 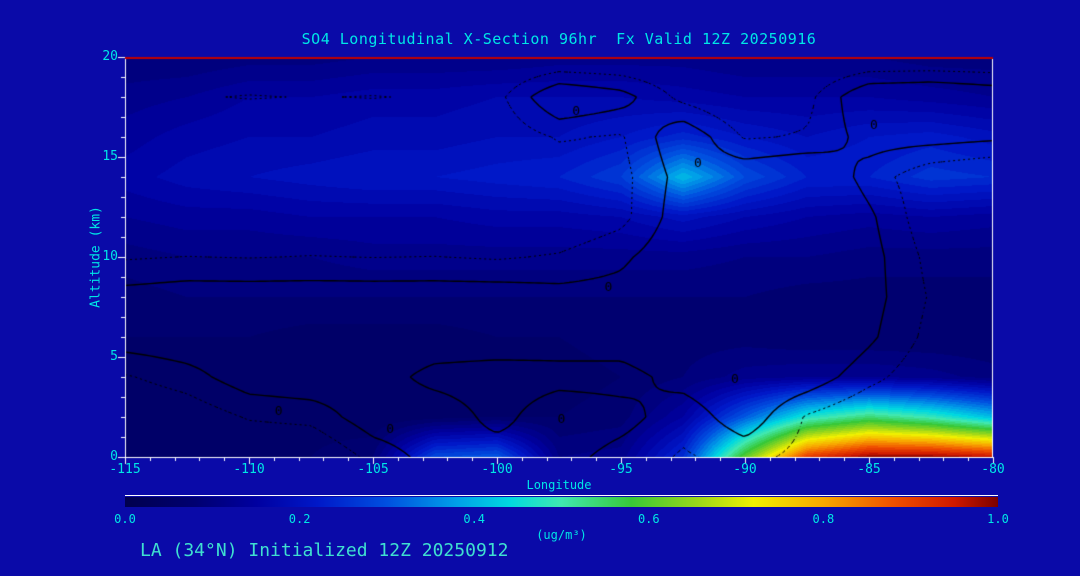 I want to click on colorbar-top-line, so click(x=561, y=495).